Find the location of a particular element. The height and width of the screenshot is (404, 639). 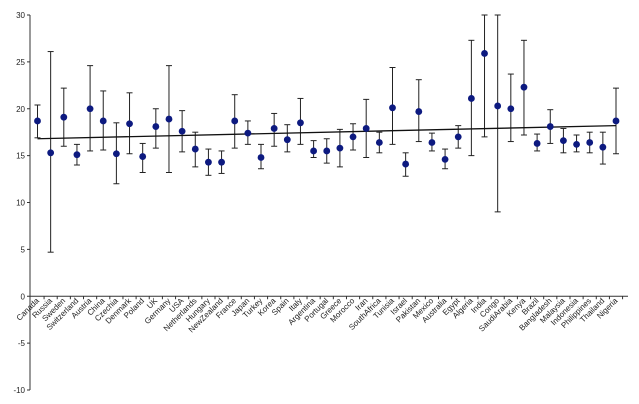

trend-line is located at coordinates (327, 132).